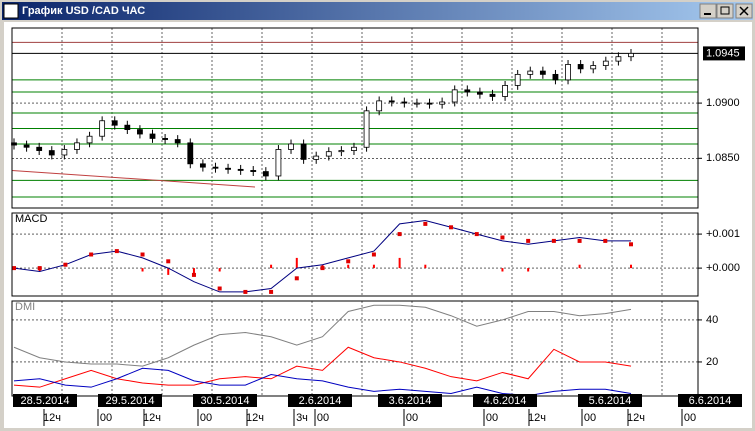 Image resolution: width=755 pixels, height=431 pixels. I want to click on last-price-box, so click(724, 53).